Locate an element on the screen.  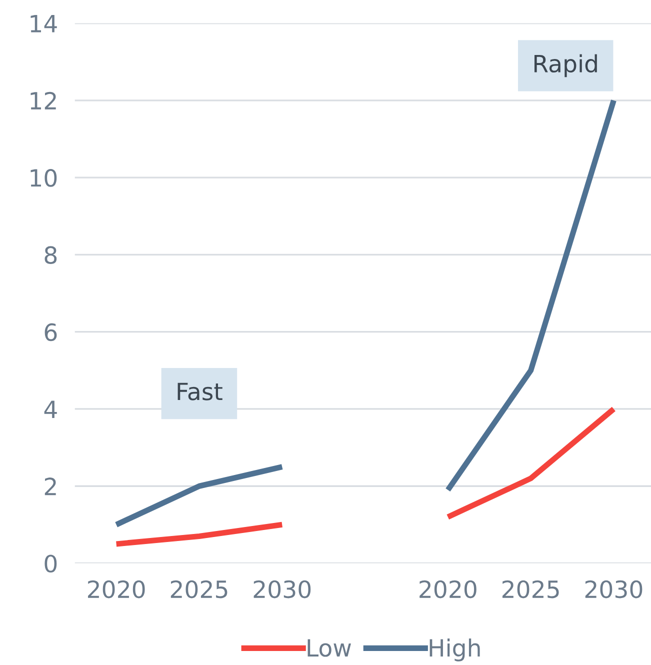
y-tick-label: 4 is located at coordinates (50, 409).